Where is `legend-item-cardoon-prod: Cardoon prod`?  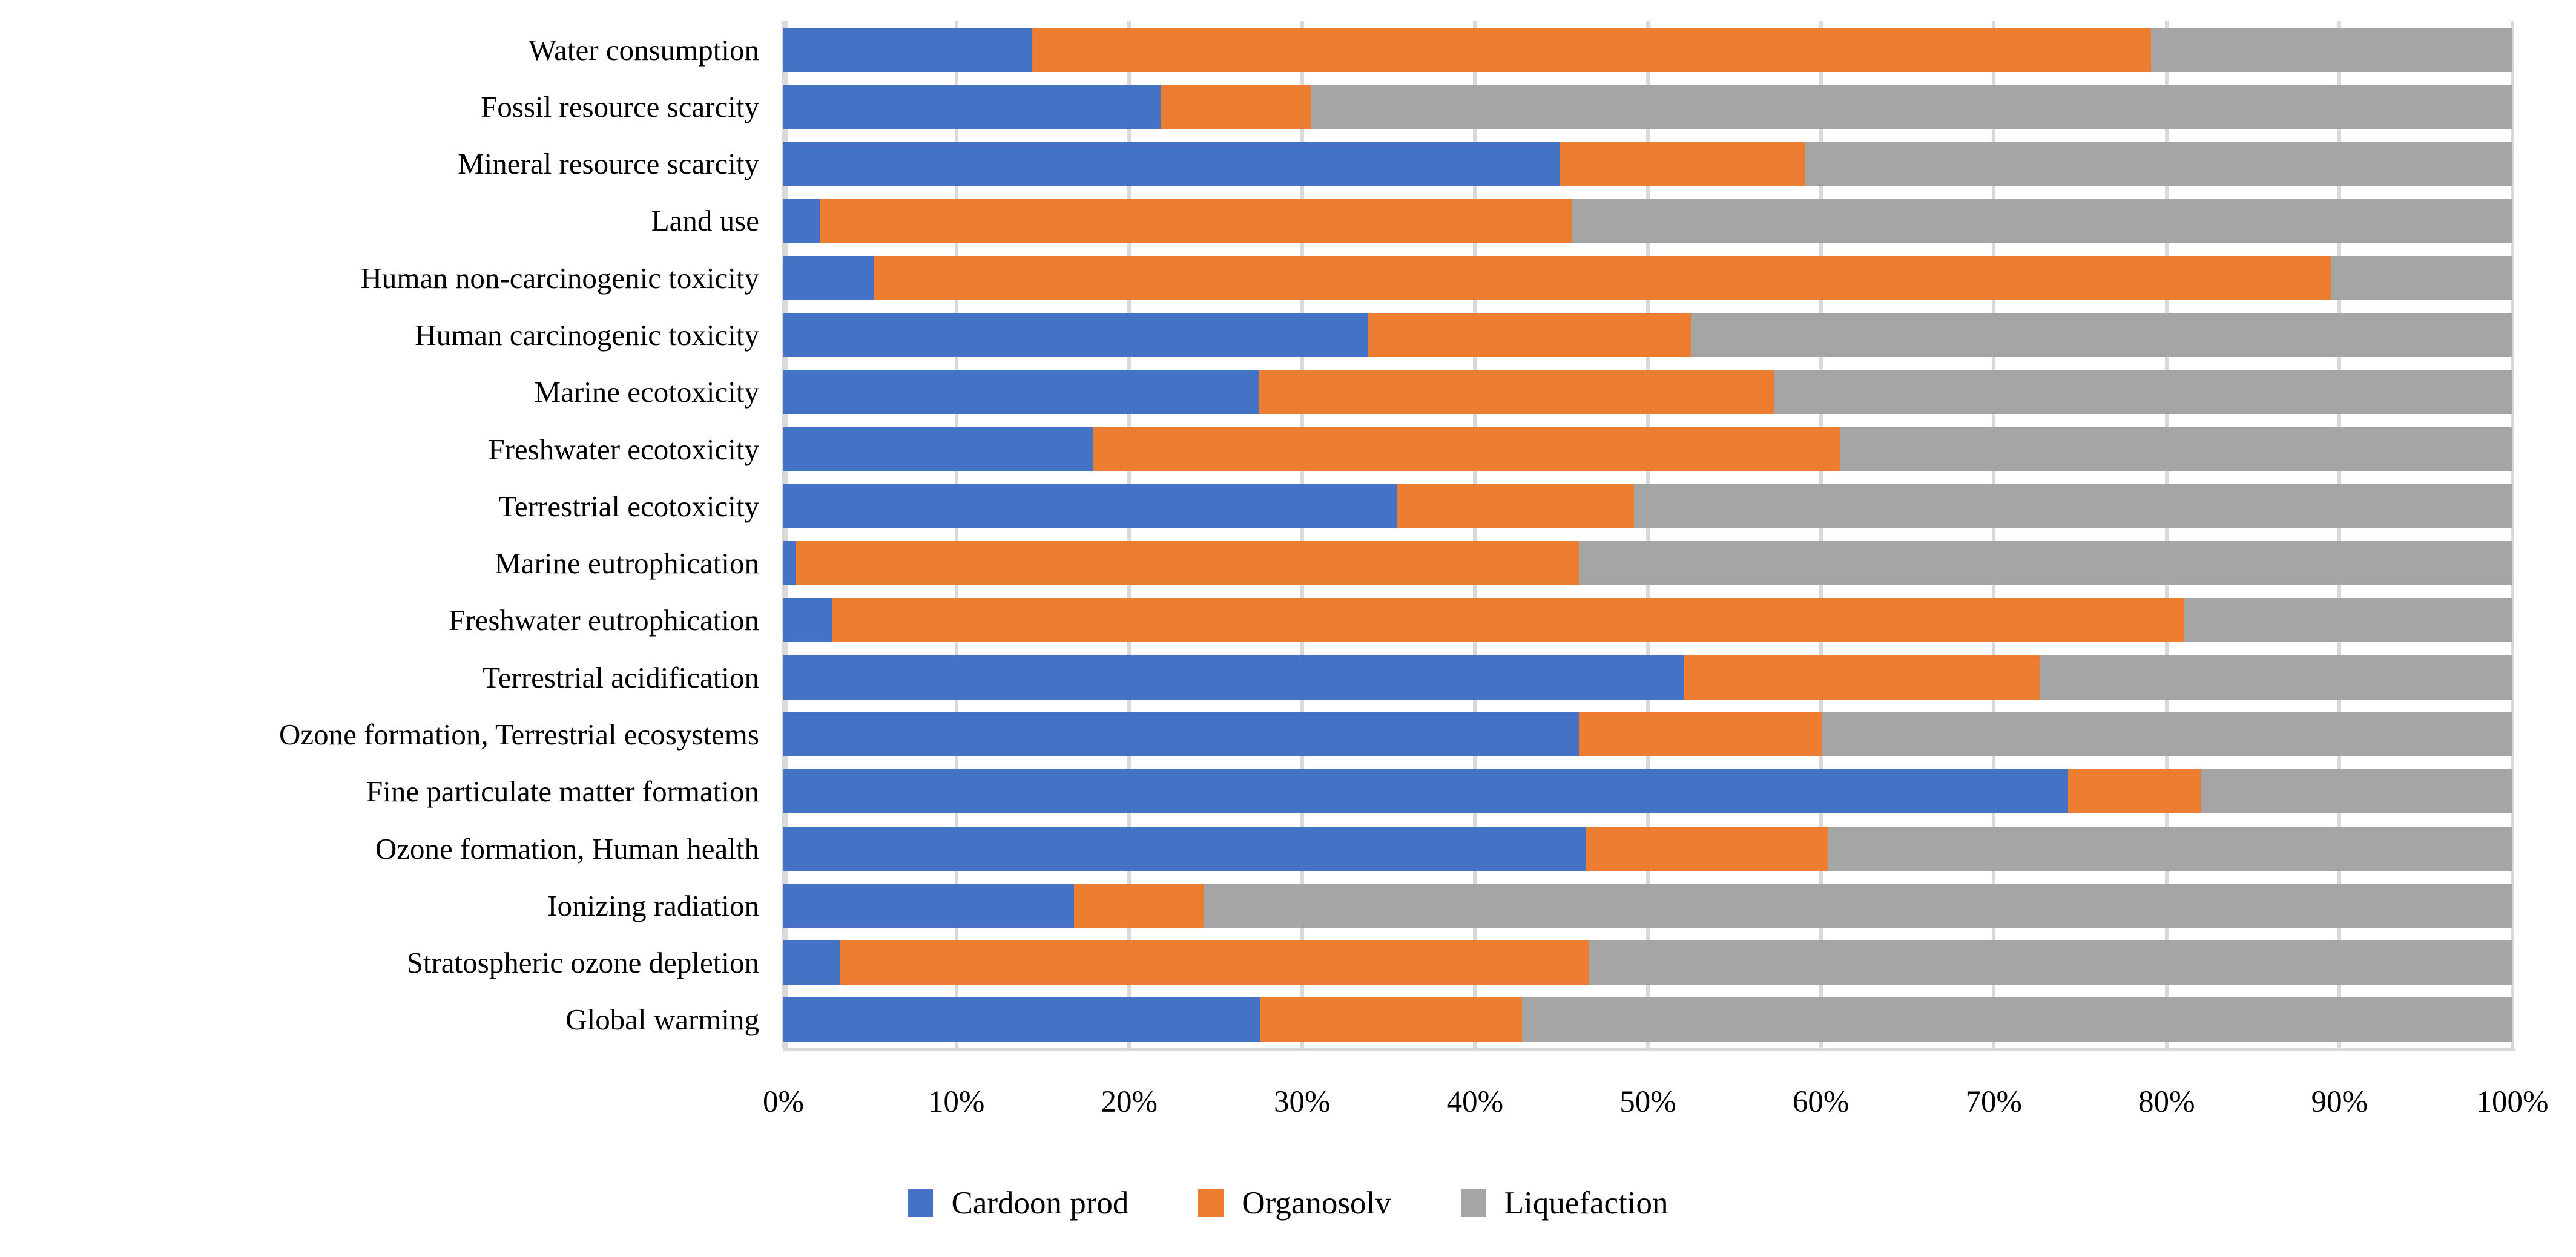 legend-item-cardoon-prod: Cardoon prod is located at coordinates (1018, 1203).